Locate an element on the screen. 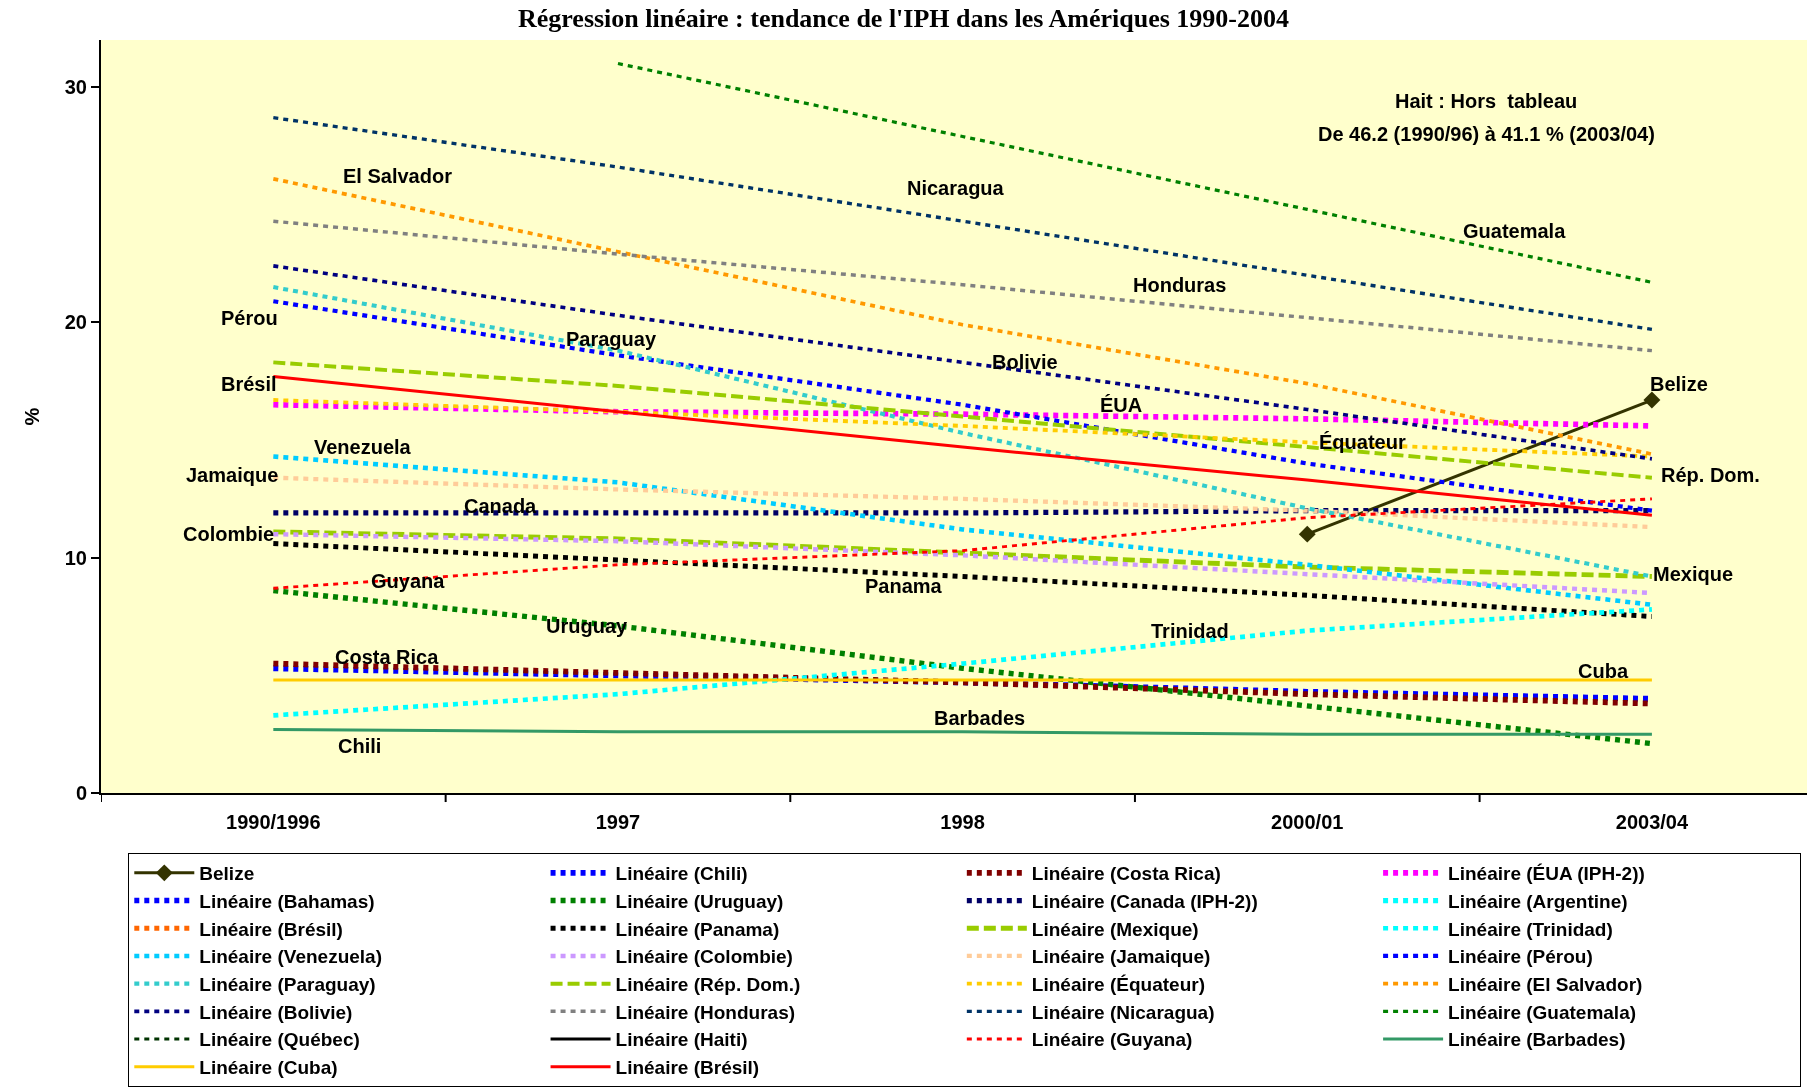 The height and width of the screenshot is (1087, 1807). y-axis-title: % is located at coordinates (31, 416).